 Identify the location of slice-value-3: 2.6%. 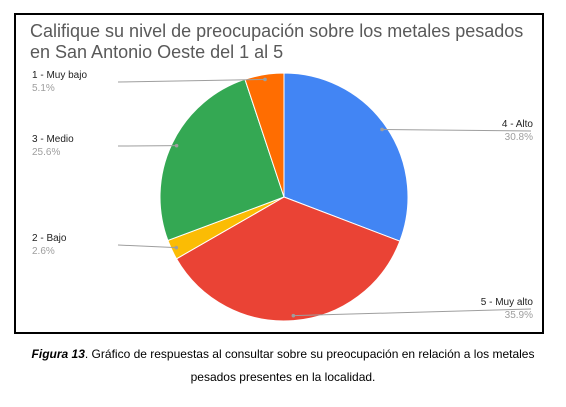
(43, 251).